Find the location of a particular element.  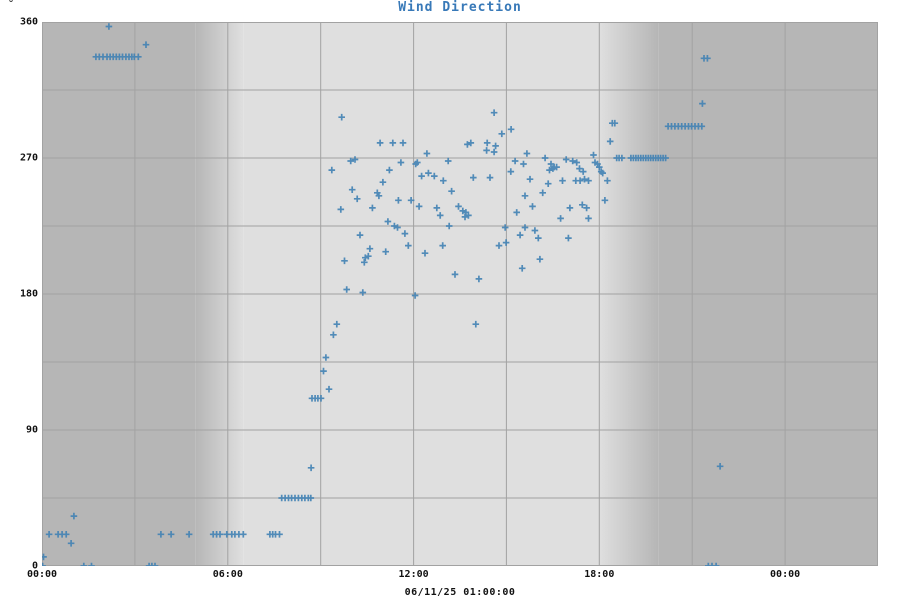

chart-title: Wind Direction is located at coordinates (460, 7).